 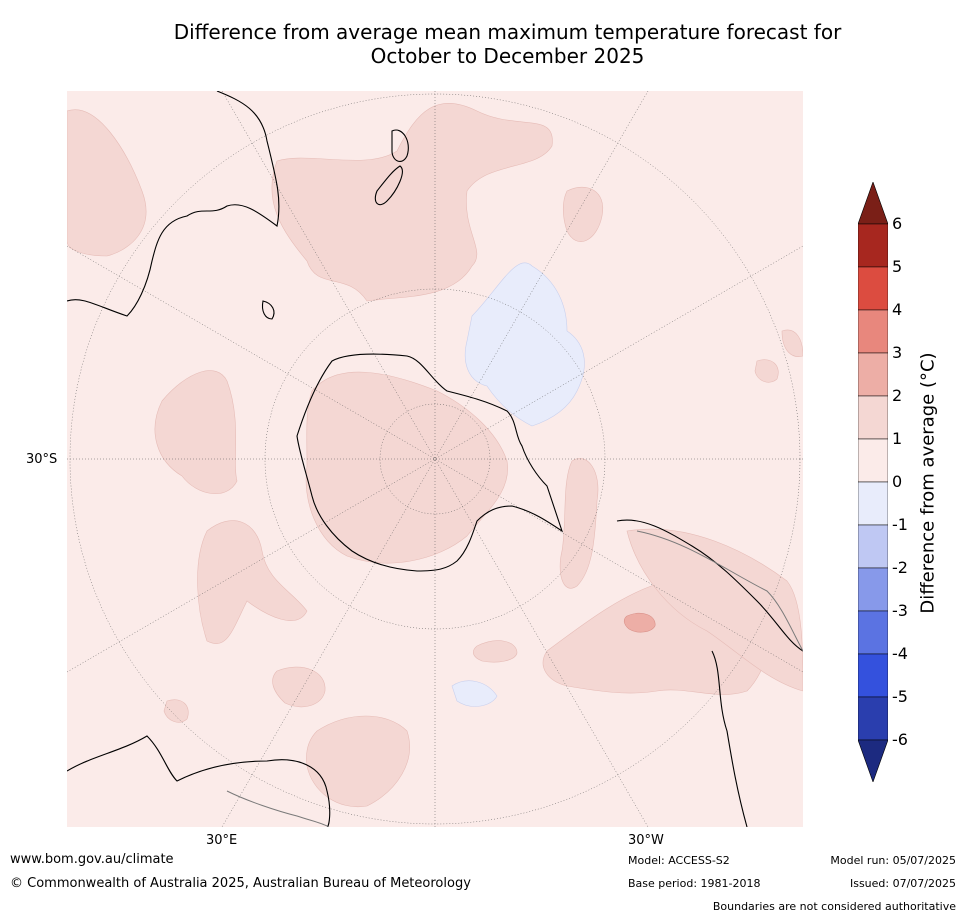 What do you see at coordinates (92, 859) in the screenshot?
I see `website-link: www.bom.gov.au/climate` at bounding box center [92, 859].